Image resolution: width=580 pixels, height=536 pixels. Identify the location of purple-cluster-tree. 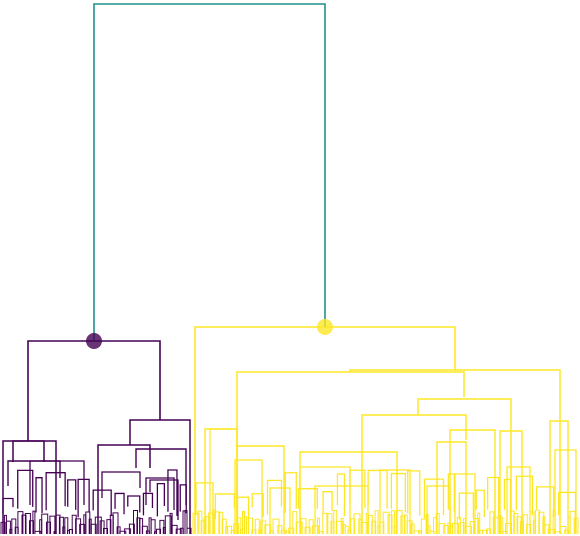
(96, 437).